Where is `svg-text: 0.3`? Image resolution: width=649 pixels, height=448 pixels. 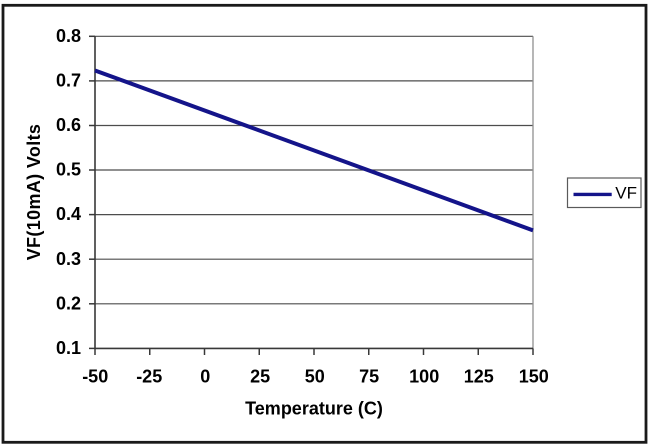
svg-text: 0.3 is located at coordinates (68, 259).